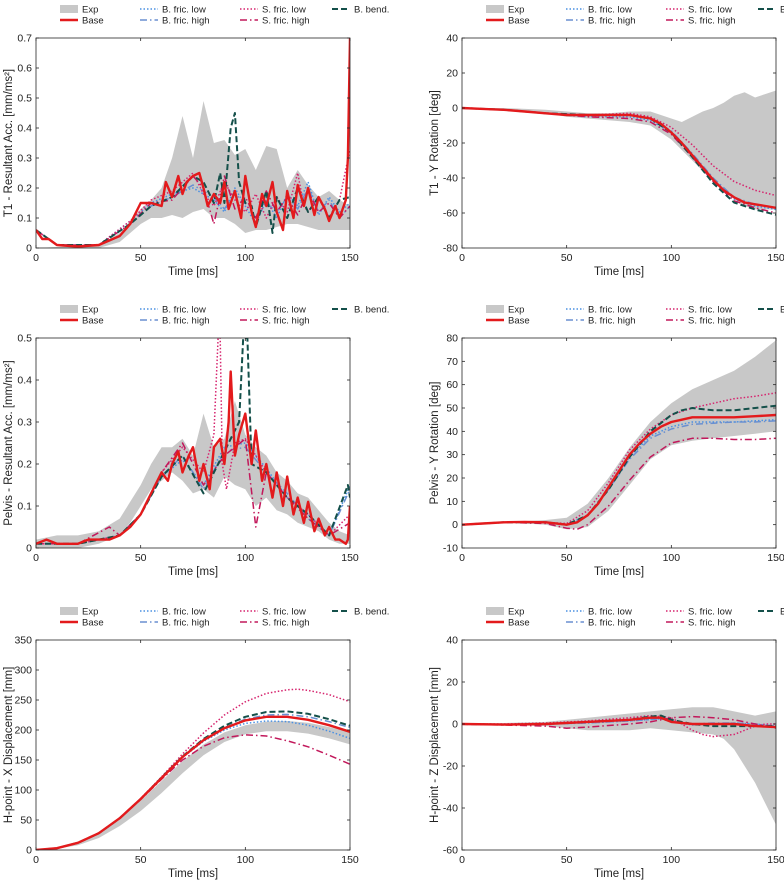 The width and height of the screenshot is (784, 884). I want to click on y-tick-label: 250, so click(23, 701).